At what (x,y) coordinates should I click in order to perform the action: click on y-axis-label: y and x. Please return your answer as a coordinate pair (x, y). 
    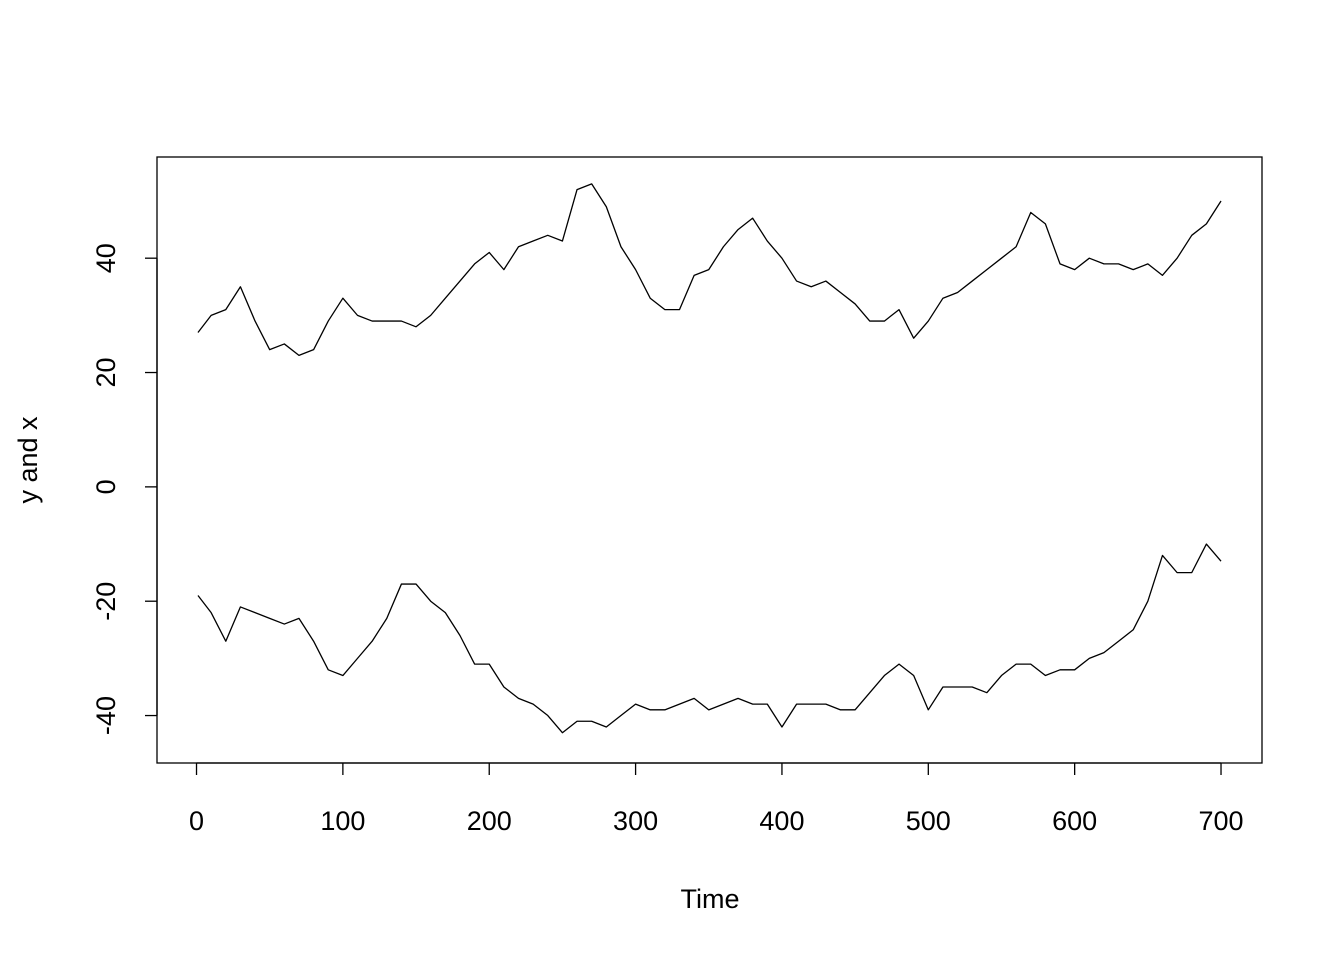
    Looking at the image, I should click on (28, 460).